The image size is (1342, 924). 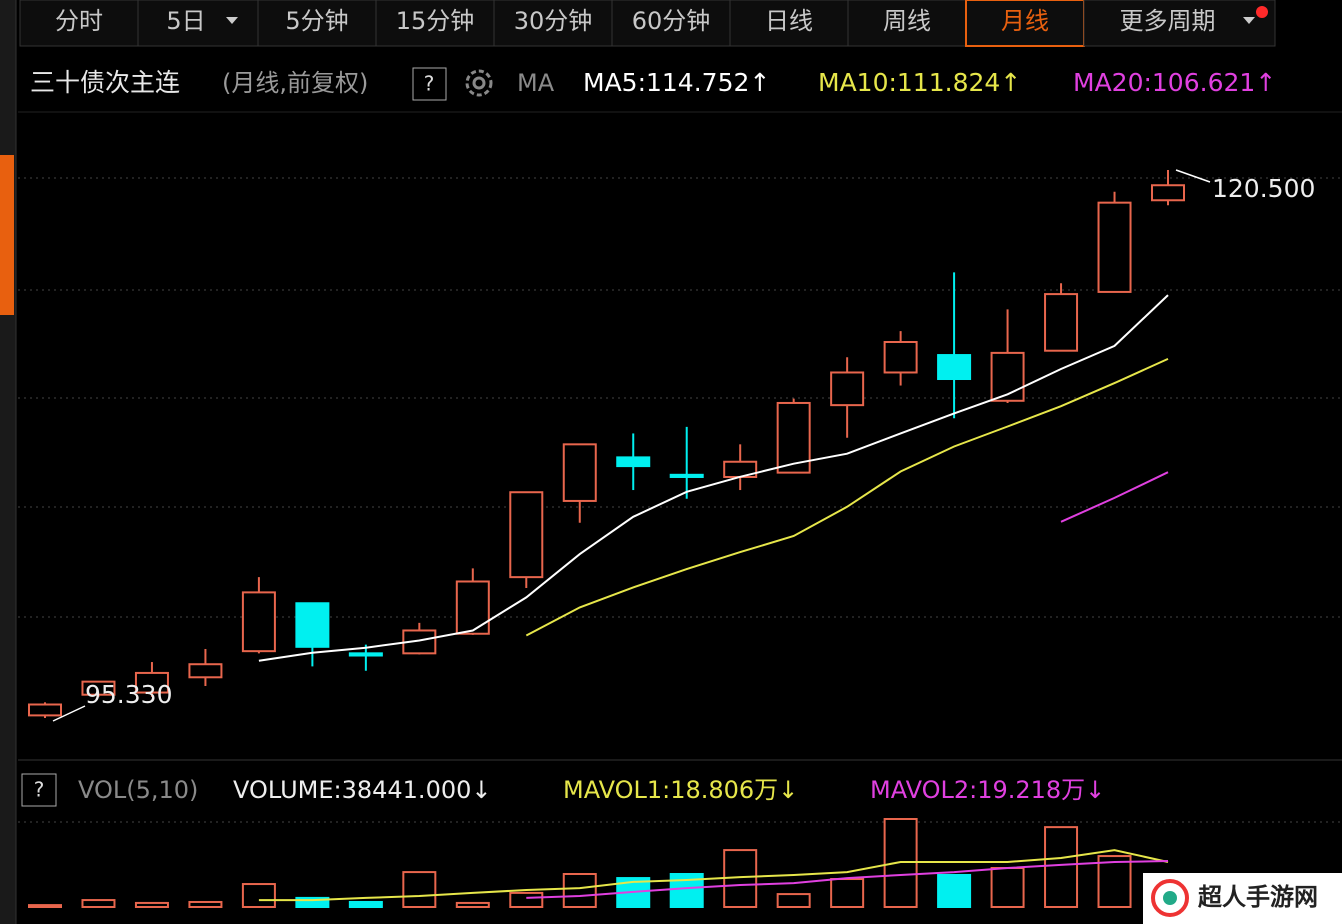 I want to click on instrument-name: 三十债次主连, so click(x=105, y=82).